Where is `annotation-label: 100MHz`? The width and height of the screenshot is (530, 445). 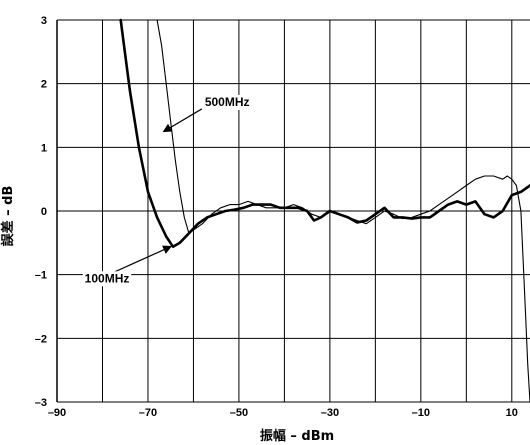
annotation-label: 100MHz is located at coordinates (107, 278).